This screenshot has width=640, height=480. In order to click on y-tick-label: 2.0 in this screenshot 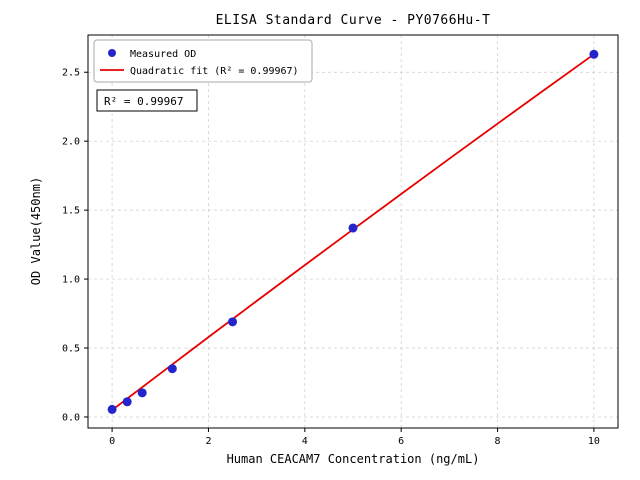, I will do `click(71, 142)`.